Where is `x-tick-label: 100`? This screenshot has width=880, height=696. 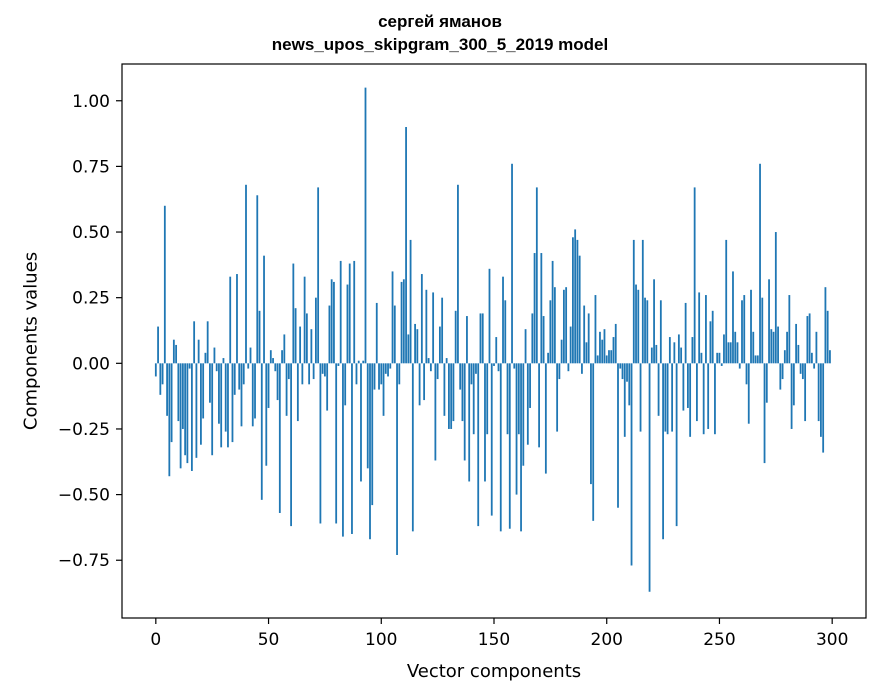 x-tick-label: 100 is located at coordinates (381, 640).